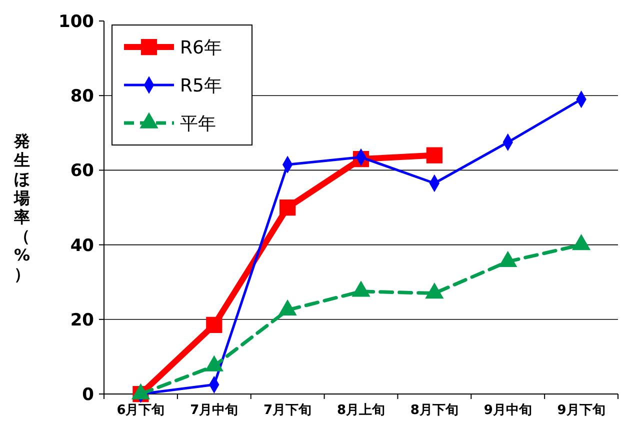  What do you see at coordinates (82, 320) in the screenshot?
I see `y-tick-label: 20` at bounding box center [82, 320].